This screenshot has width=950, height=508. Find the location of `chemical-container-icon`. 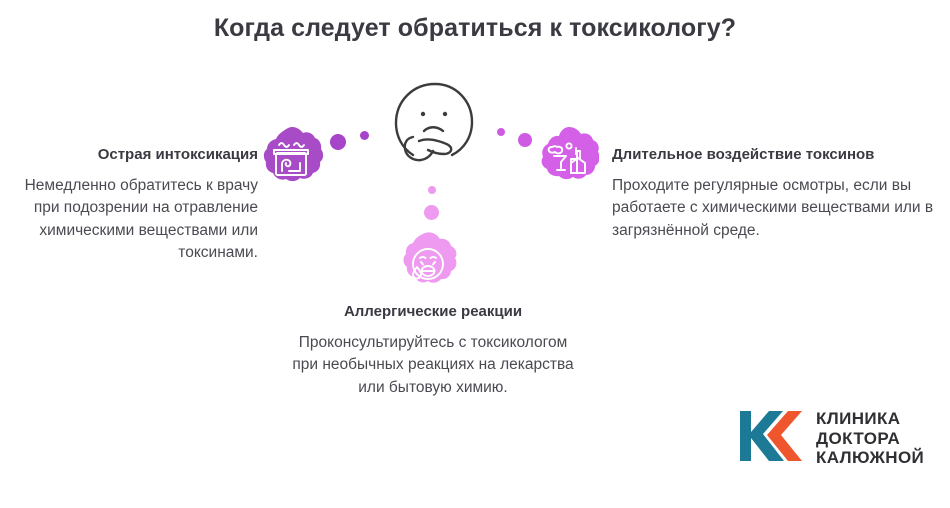

chemical-container-icon is located at coordinates (291, 159).